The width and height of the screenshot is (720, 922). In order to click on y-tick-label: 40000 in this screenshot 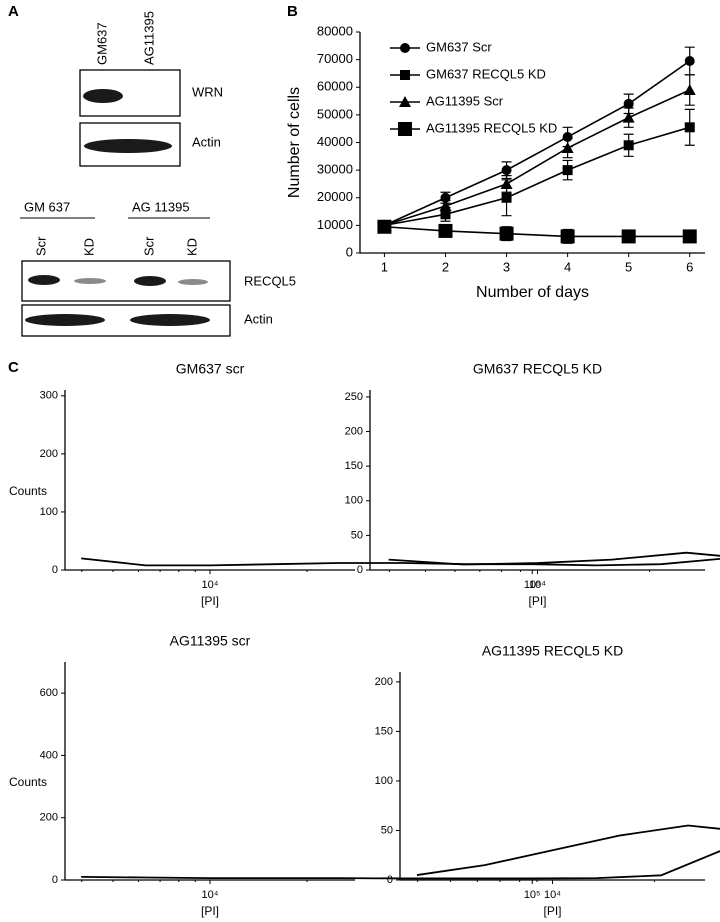, I will do `click(335, 141)`.